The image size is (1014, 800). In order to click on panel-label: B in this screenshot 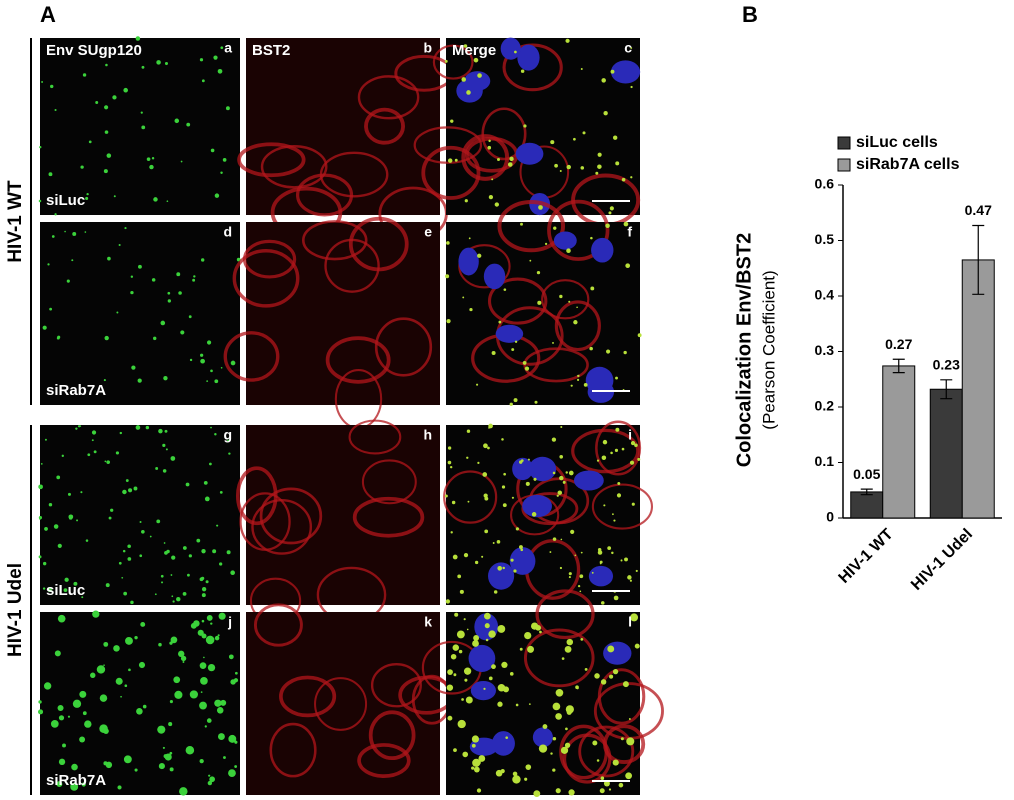, I will do `click(750, 14)`.